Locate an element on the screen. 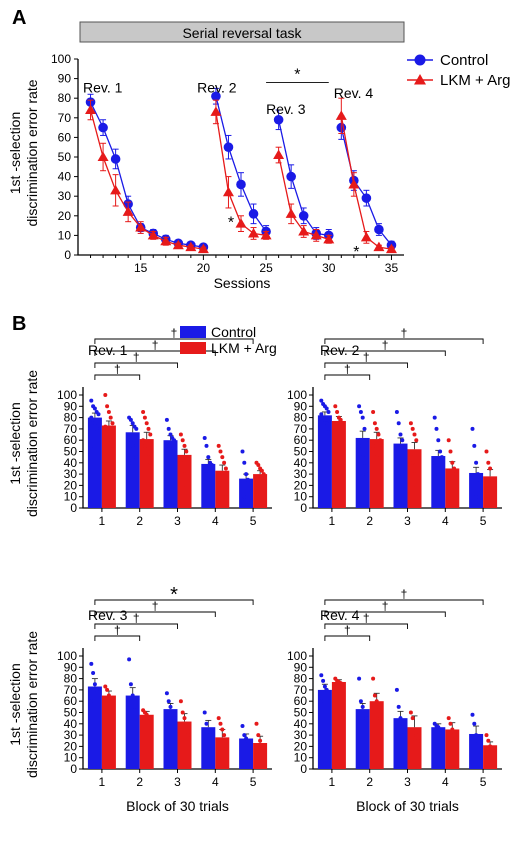 Image resolution: width=520 pixels, height=863 pixels. x-tick-label: 25 is located at coordinates (266, 268).